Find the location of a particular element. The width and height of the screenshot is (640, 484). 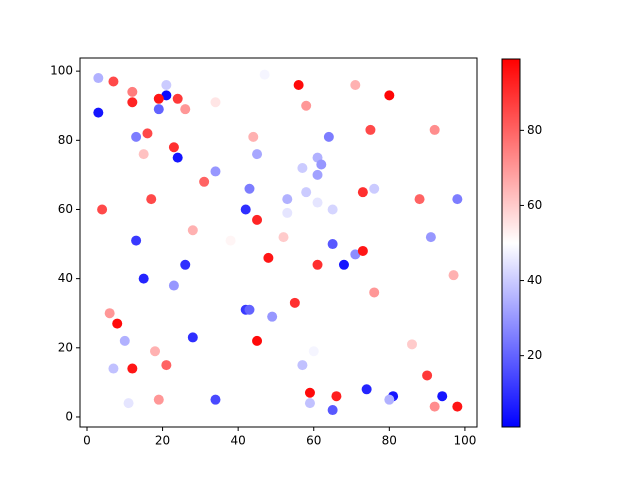

colorbar-tick-label: 20 is located at coordinates (534, 355).